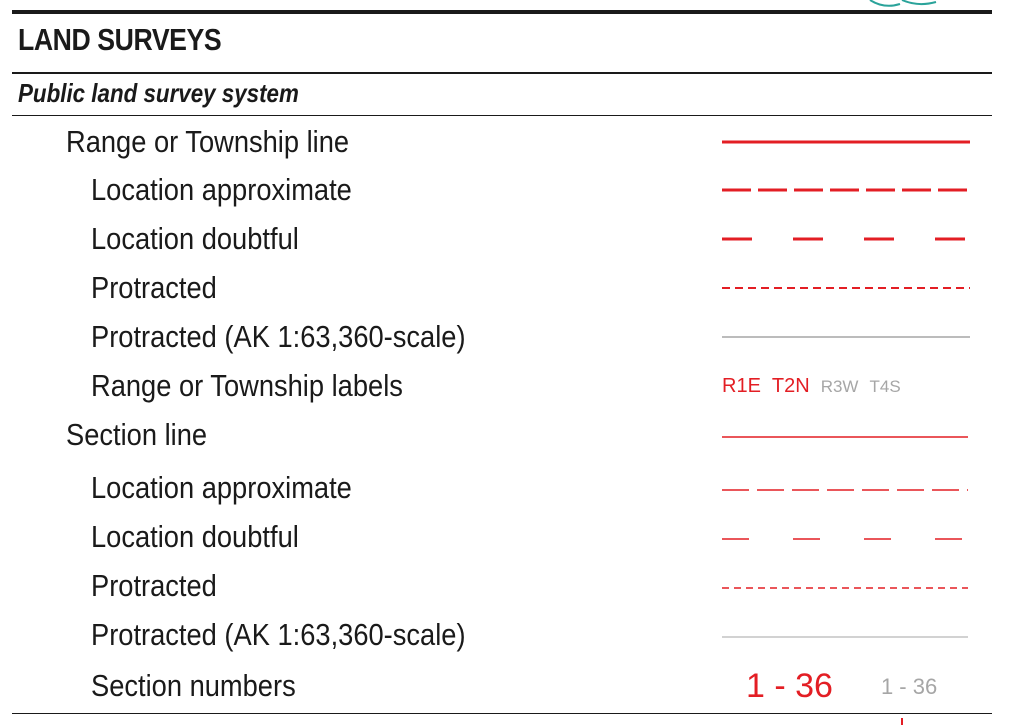 The width and height of the screenshot is (1011, 725). I want to click on legend-label: Range or Township line, so click(208, 141).